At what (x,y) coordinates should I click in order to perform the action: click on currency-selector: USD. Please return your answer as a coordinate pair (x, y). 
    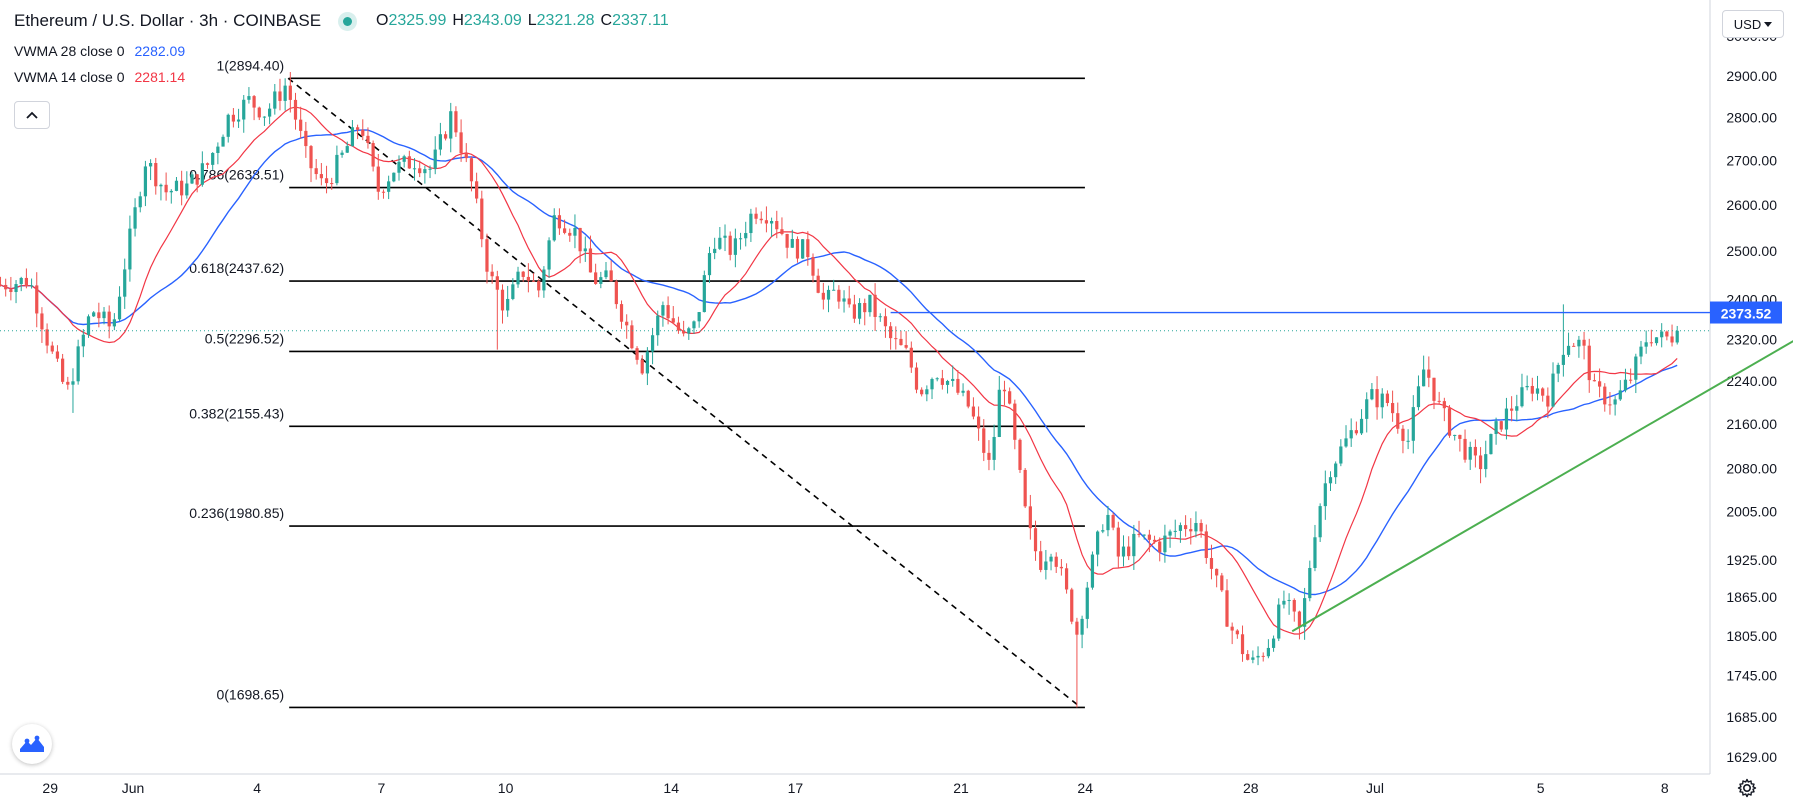
    Looking at the image, I should click on (1753, 24).